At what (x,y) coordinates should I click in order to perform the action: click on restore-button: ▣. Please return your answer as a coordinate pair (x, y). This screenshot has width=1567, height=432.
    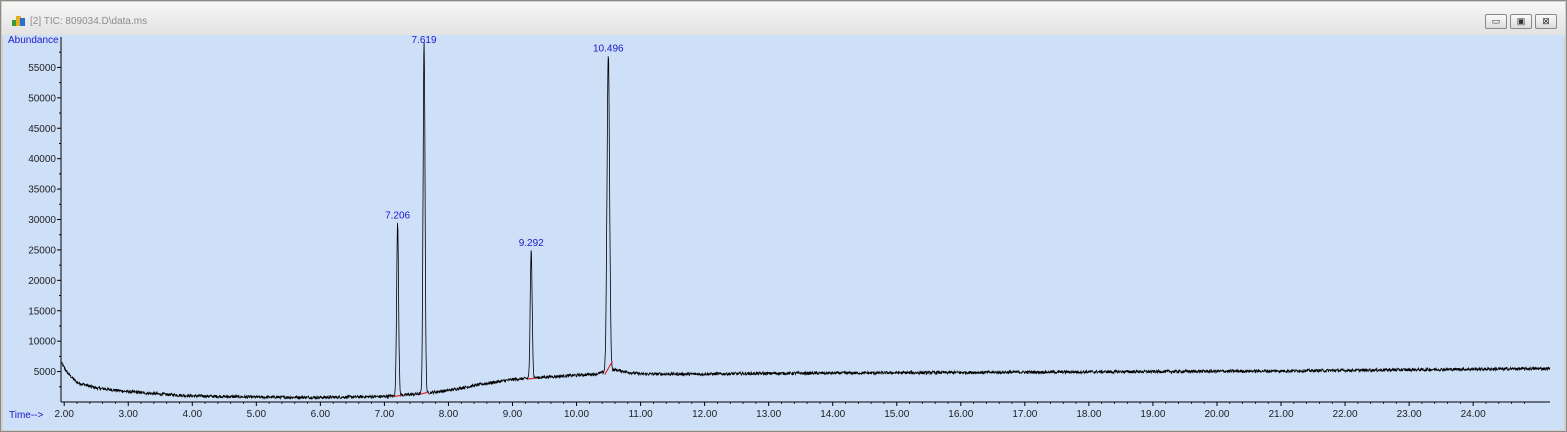
    Looking at the image, I should click on (1521, 21).